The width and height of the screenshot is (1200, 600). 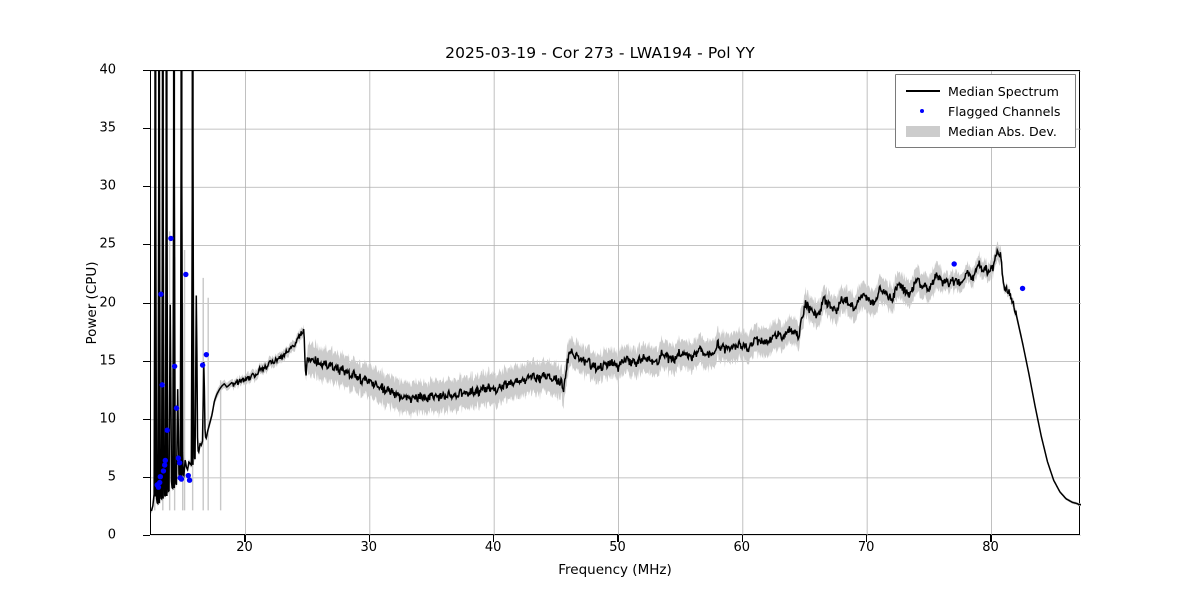 I want to click on x-tick-label: 20, so click(x=244, y=547).